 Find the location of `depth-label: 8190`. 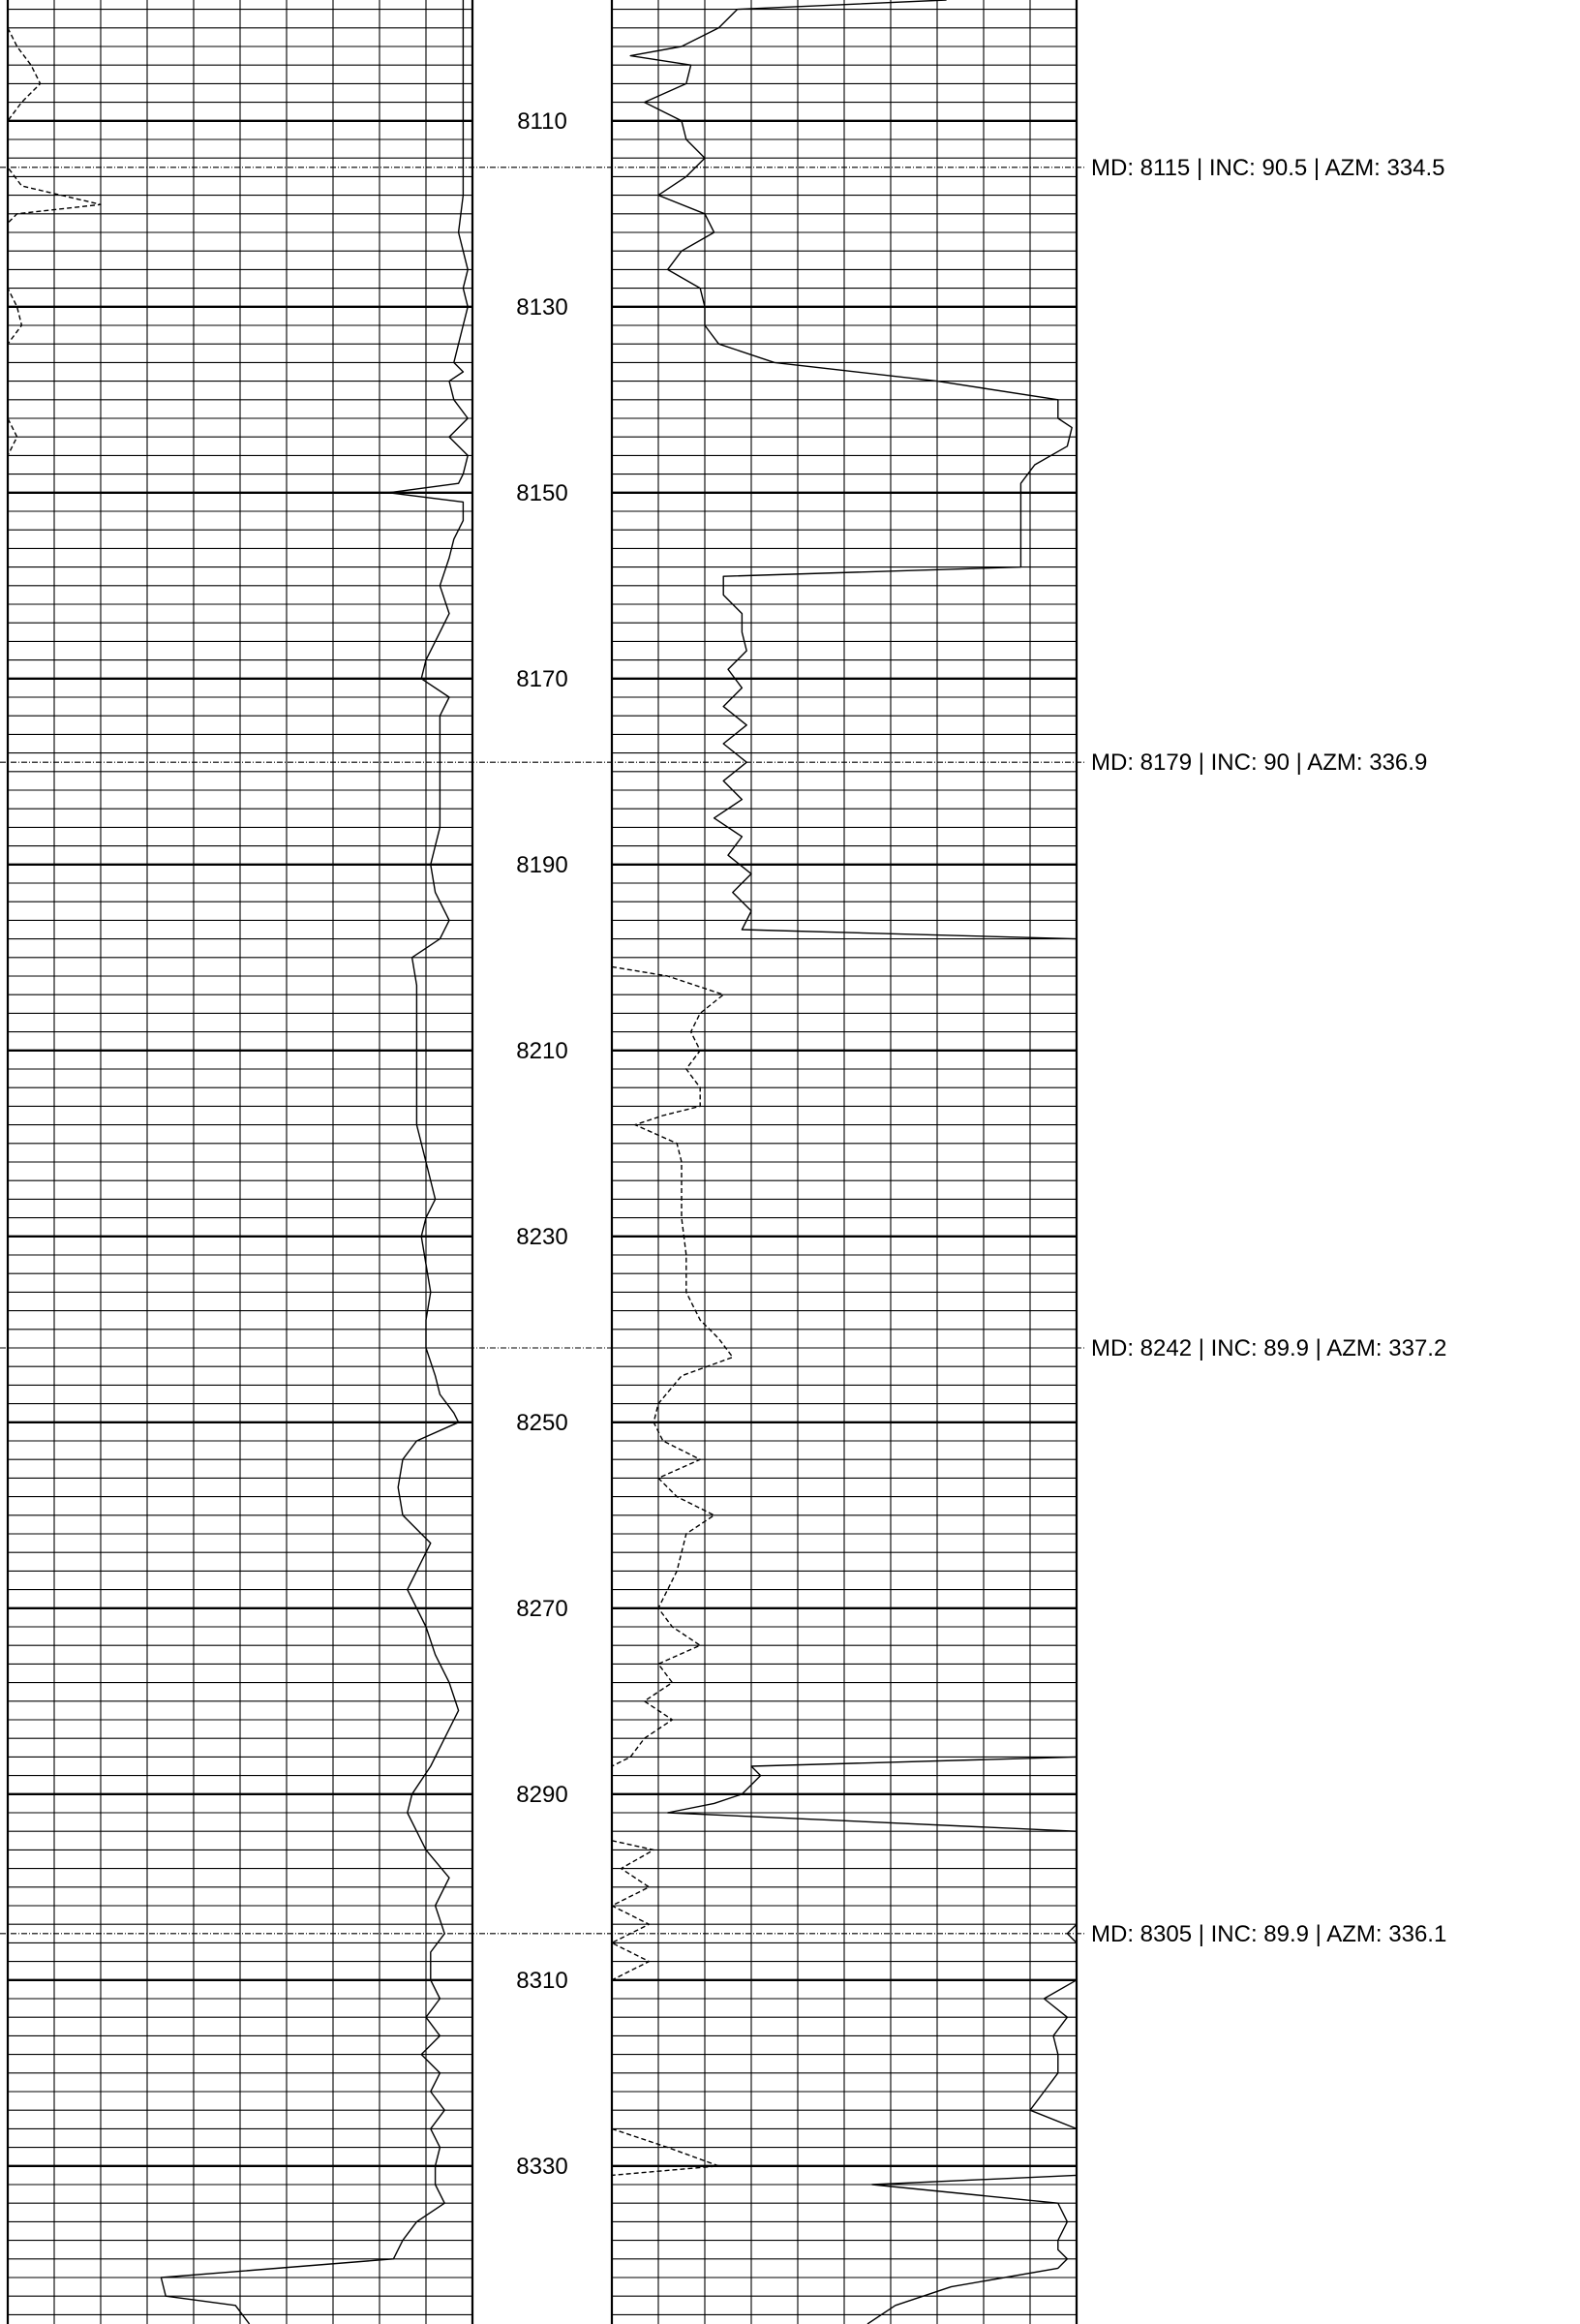

depth-label: 8190 is located at coordinates (541, 865).